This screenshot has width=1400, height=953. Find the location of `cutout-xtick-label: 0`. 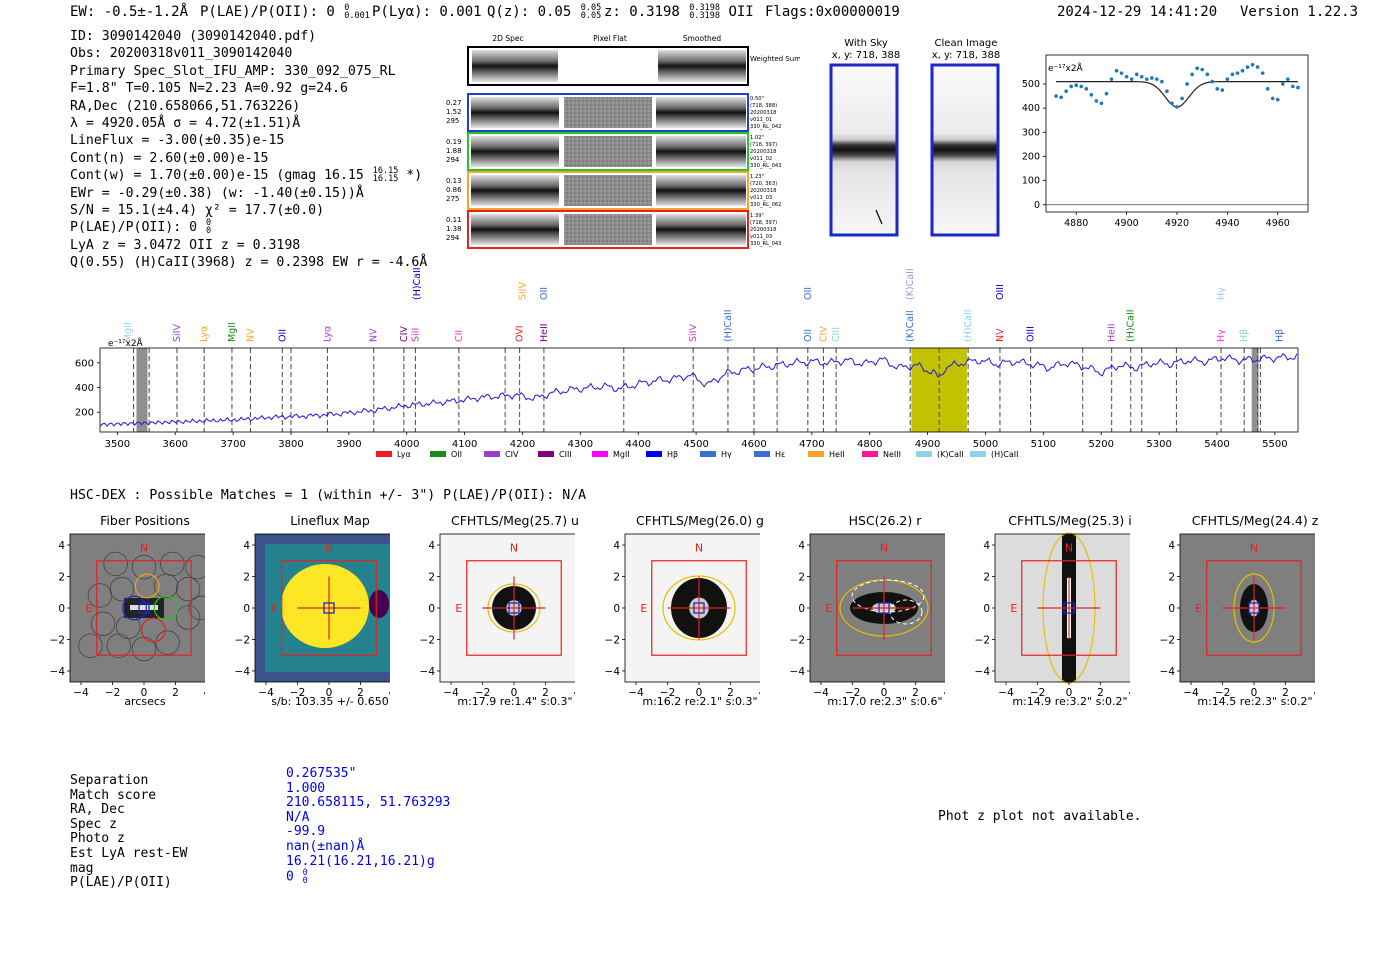

cutout-xtick-label: 0 is located at coordinates (329, 692).